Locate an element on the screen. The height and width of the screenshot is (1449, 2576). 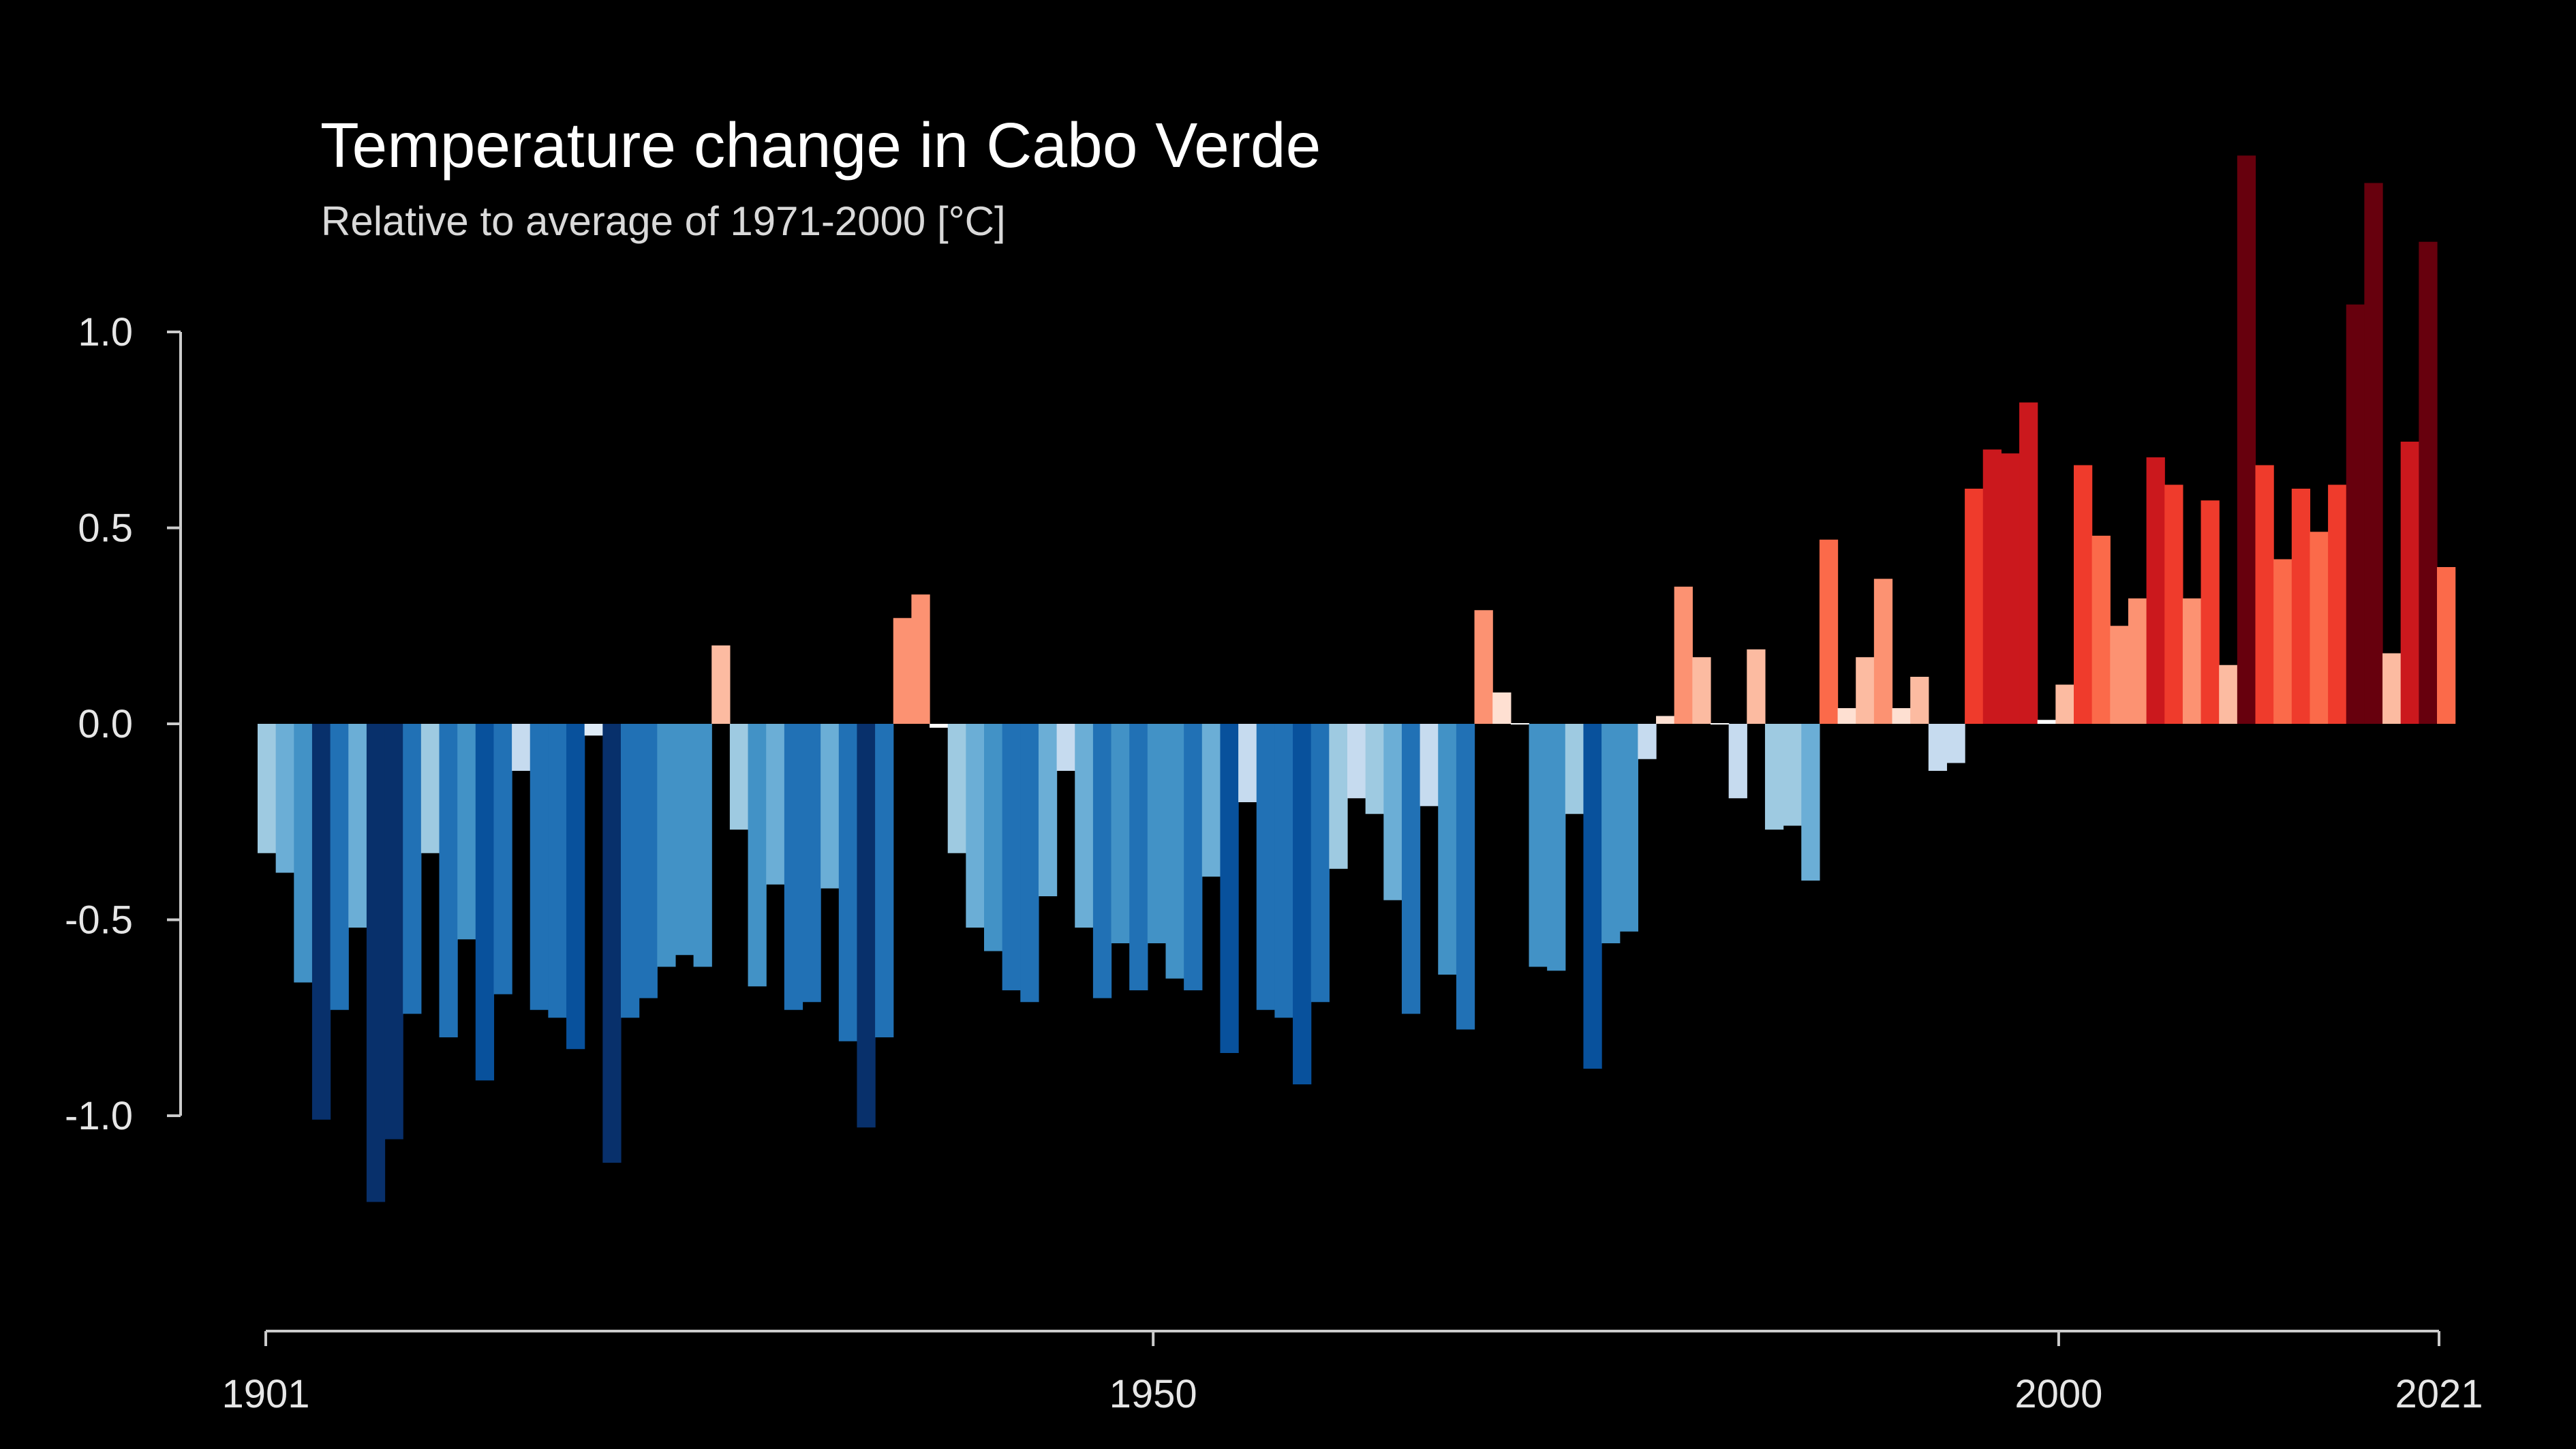
bar-1906 is located at coordinates (357, 826).